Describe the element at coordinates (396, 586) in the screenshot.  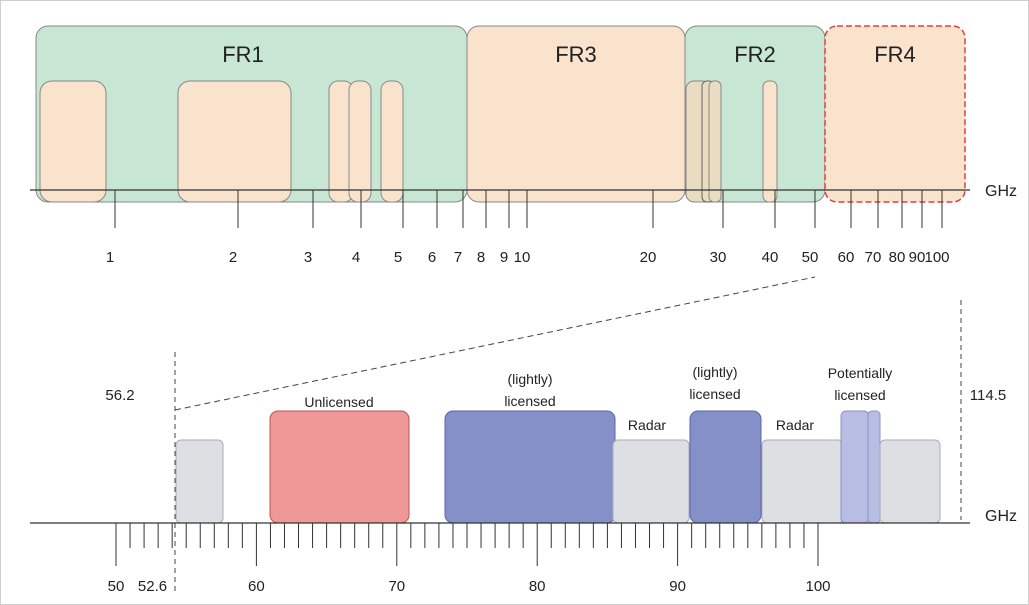
I see `bottom-tick-label: 70` at that location.